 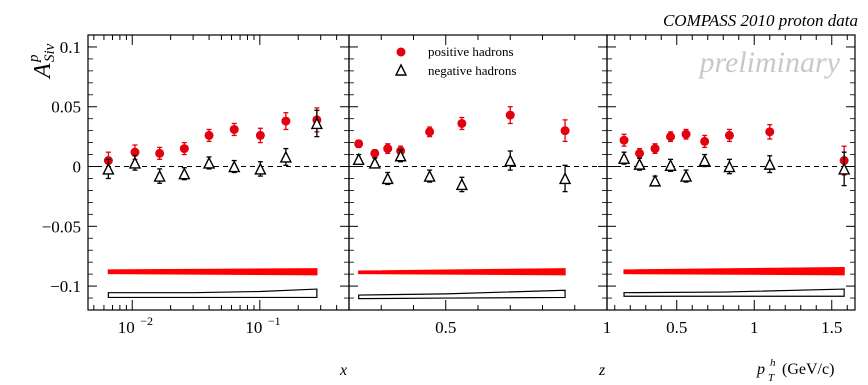 I want to click on legend-positive-label: positive hadrons, so click(x=471, y=51).